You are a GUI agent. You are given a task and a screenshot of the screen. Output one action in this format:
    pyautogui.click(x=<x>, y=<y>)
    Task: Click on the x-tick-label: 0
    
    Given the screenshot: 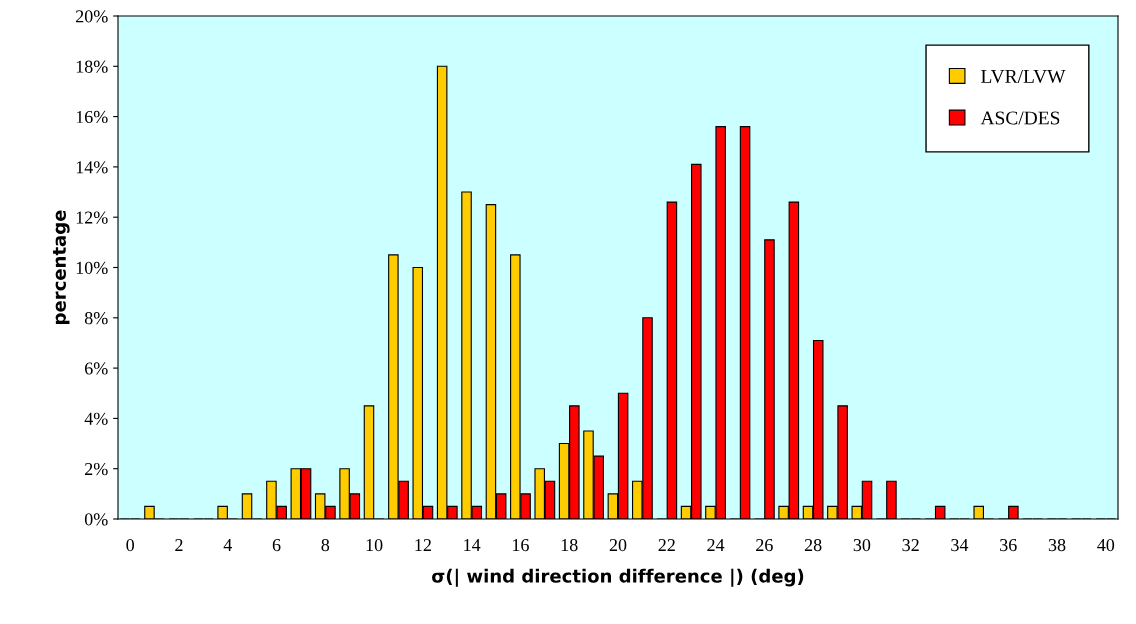 What is the action you would take?
    pyautogui.click(x=130, y=545)
    